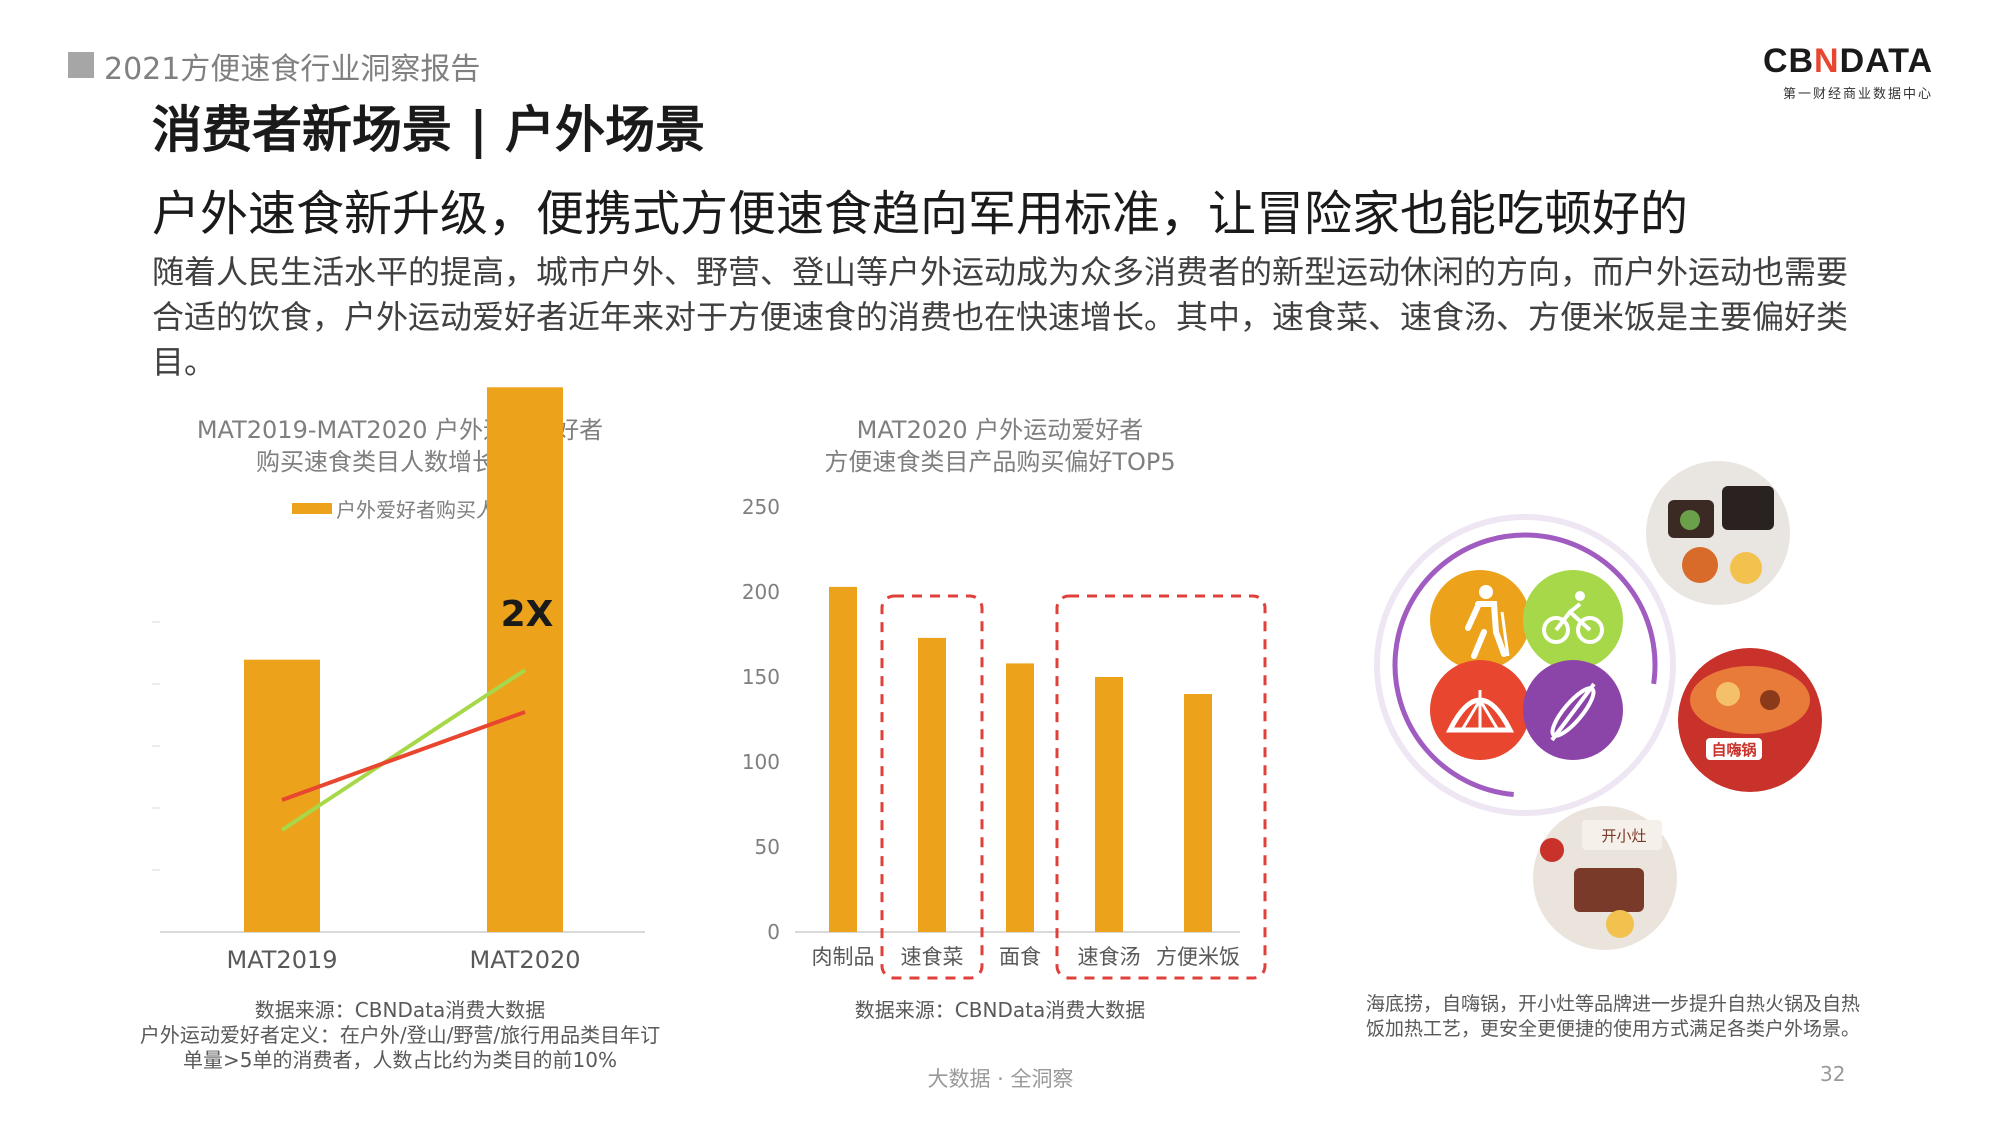 The image size is (2001, 1125). Describe the element at coordinates (1573, 710) in the screenshot. I see `kayak-icon` at that location.